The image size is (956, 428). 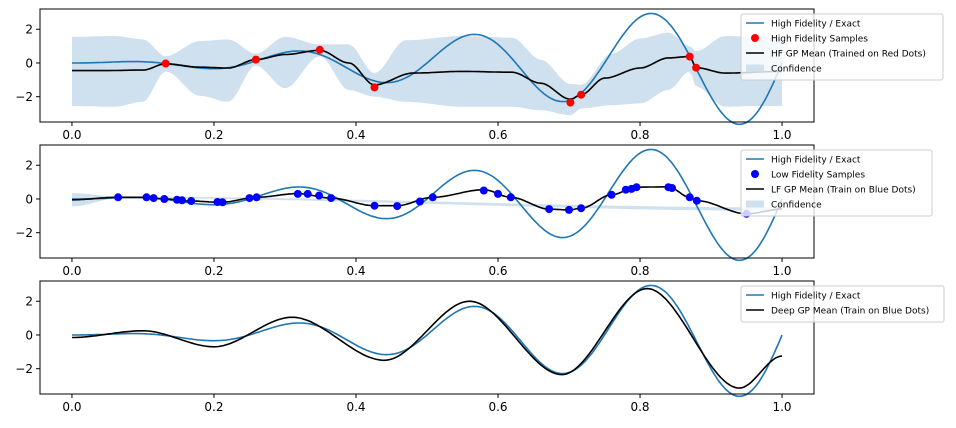 I want to click on legend-label: HF GP Mean (Trained on Red Dots), so click(x=848, y=55).